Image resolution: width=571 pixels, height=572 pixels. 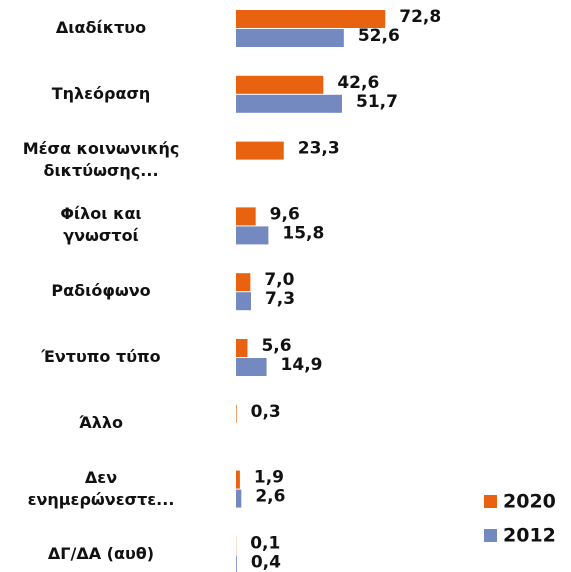 What do you see at coordinates (101, 291) in the screenshot?
I see `category-label: Ραδιόφωνο` at bounding box center [101, 291].